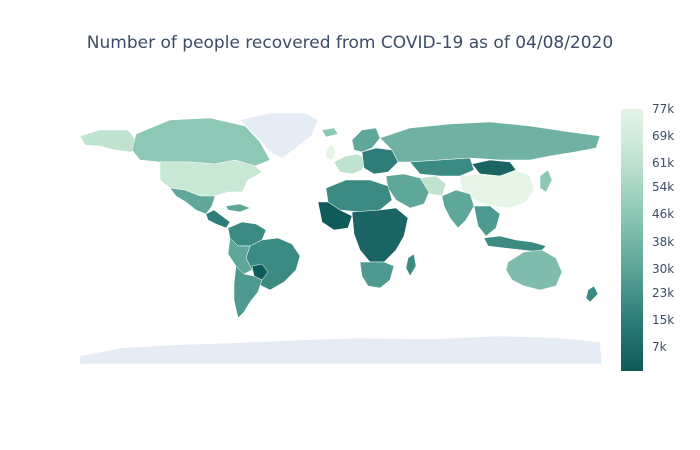  I want to click on region-greenland, so click(279, 135).